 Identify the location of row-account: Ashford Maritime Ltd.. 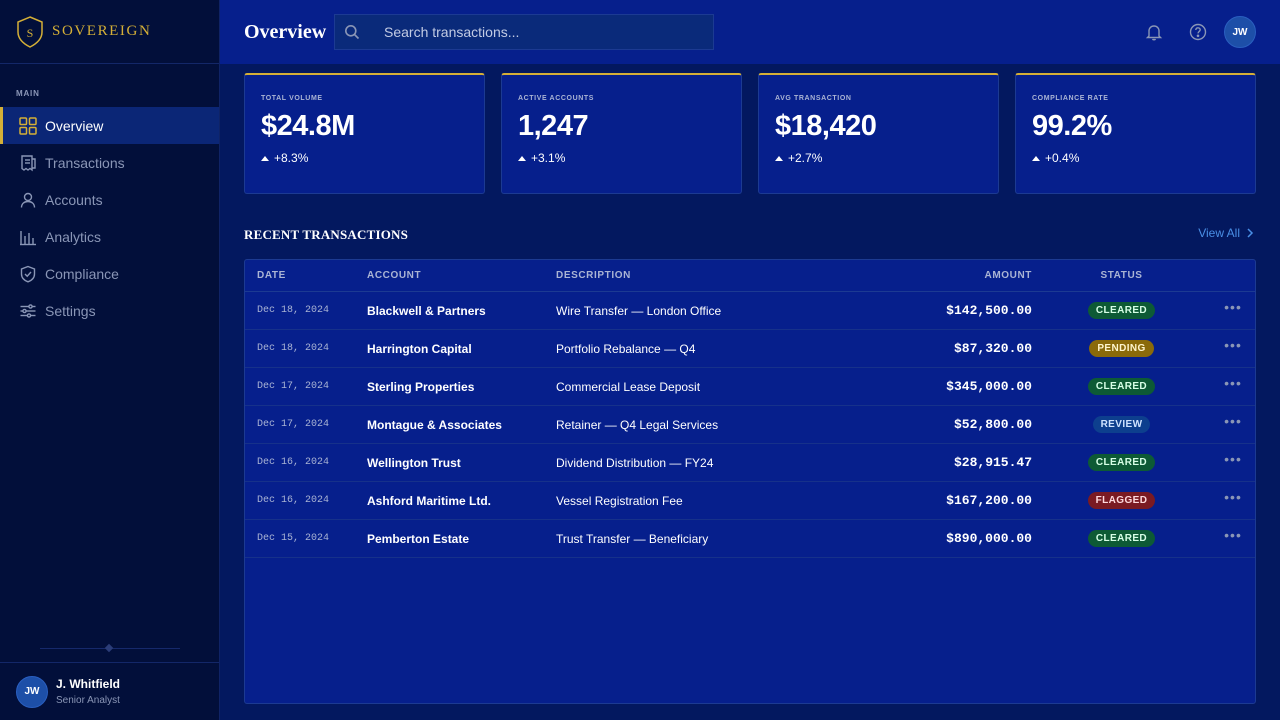
(429, 500).